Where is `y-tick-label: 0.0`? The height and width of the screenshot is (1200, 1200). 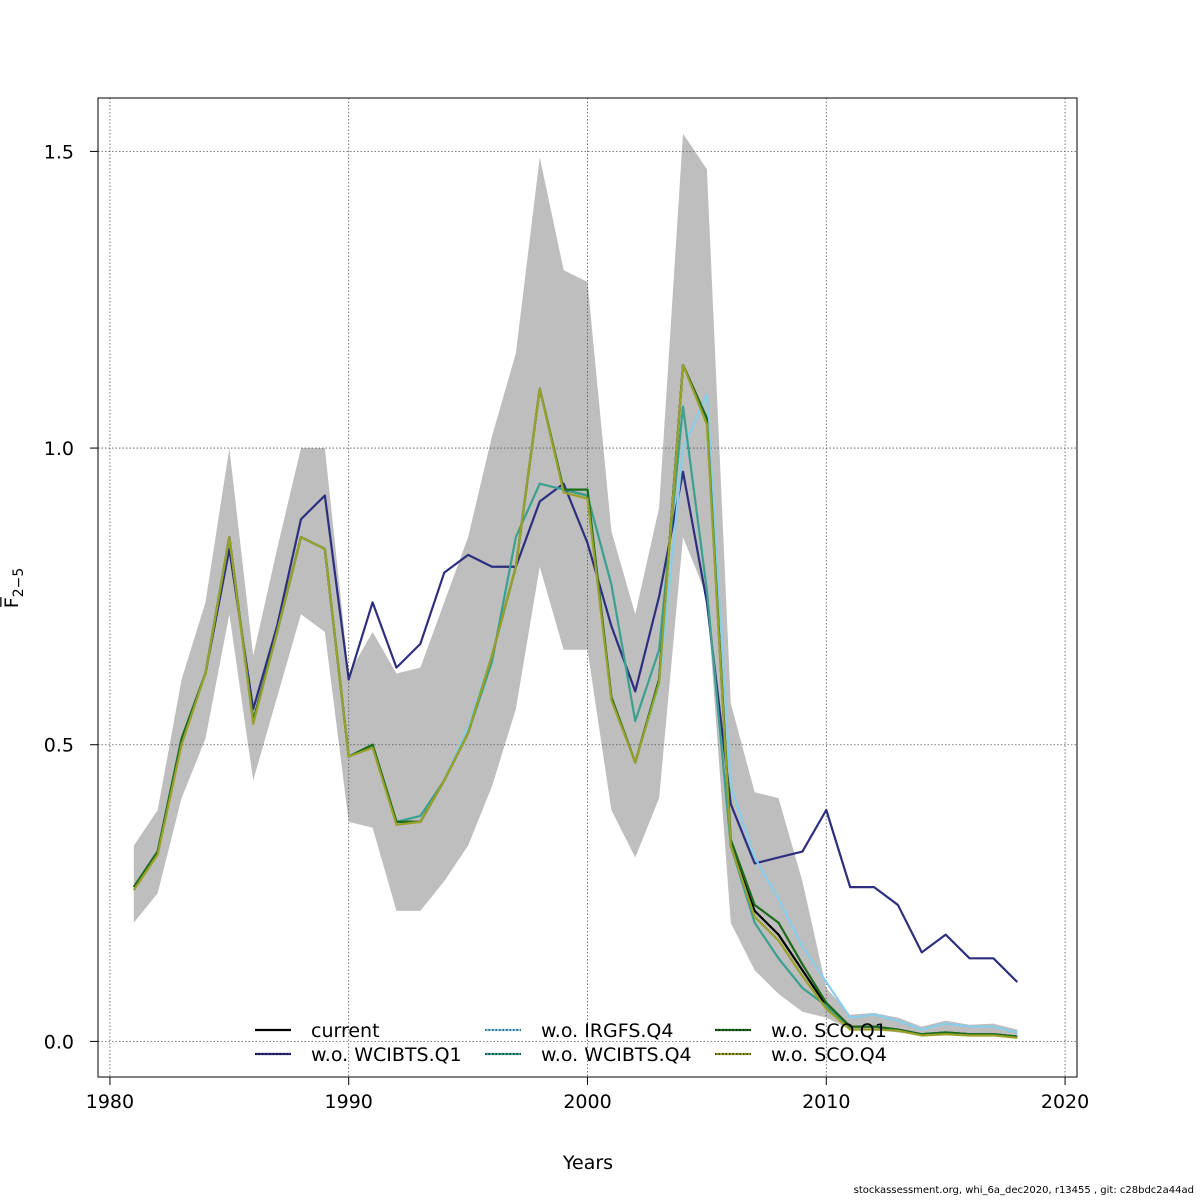 y-tick-label: 0.0 is located at coordinates (59, 1042).